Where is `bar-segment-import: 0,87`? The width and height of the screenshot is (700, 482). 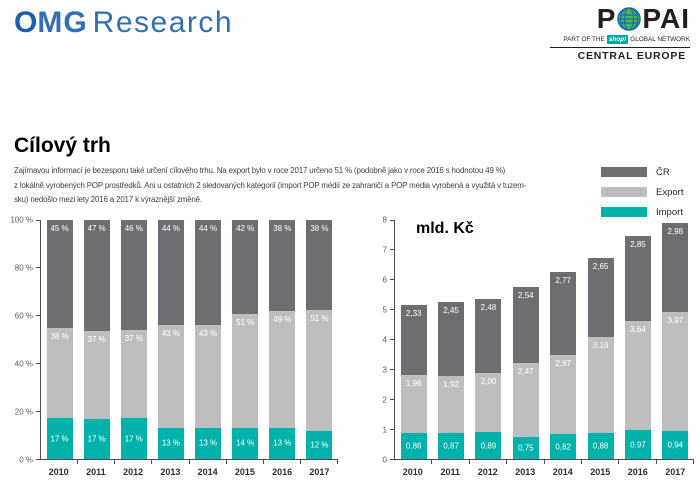
bar-segment-import: 0,87 is located at coordinates (451, 445).